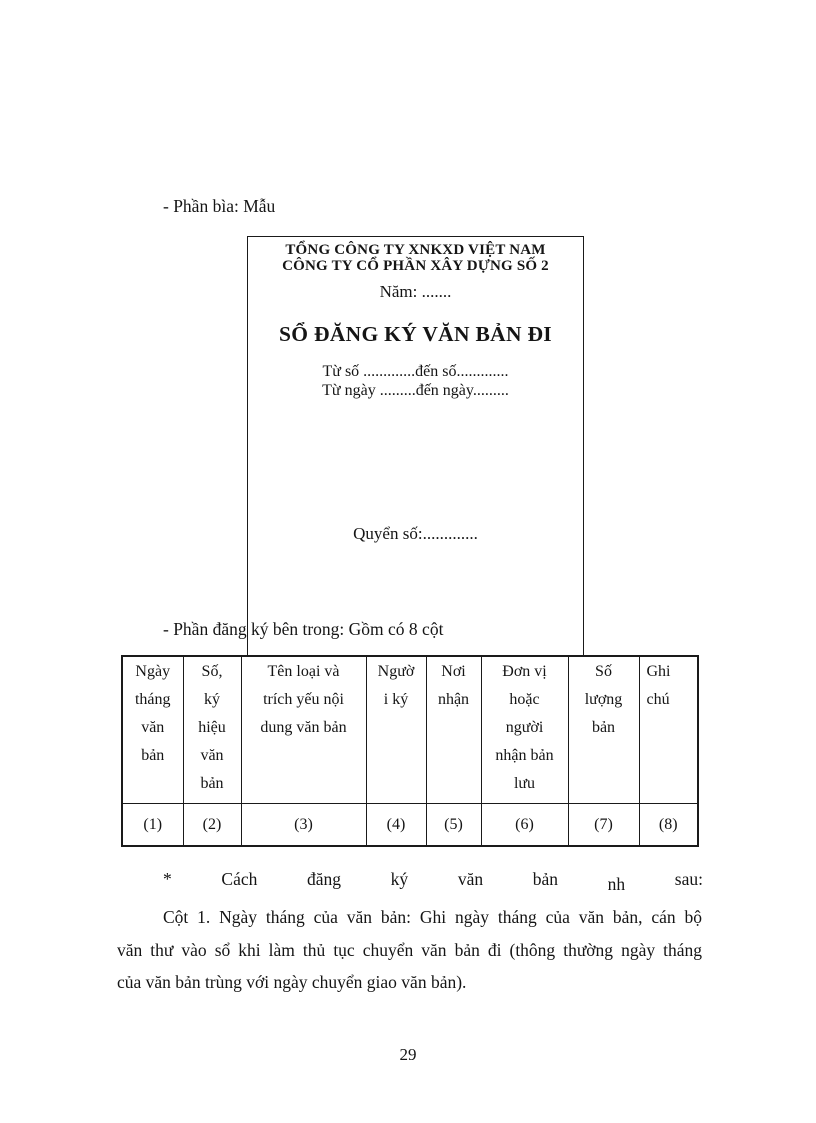 Image resolution: width=816 pixels, height=1123 pixels. What do you see at coordinates (545, 879) in the screenshot?
I see `method-word: bản` at bounding box center [545, 879].